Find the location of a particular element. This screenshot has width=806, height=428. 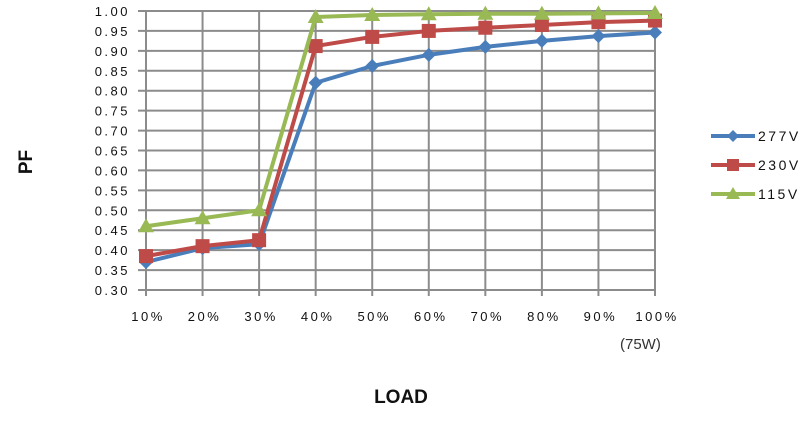

x-tick-label: 100% is located at coordinates (656, 316).